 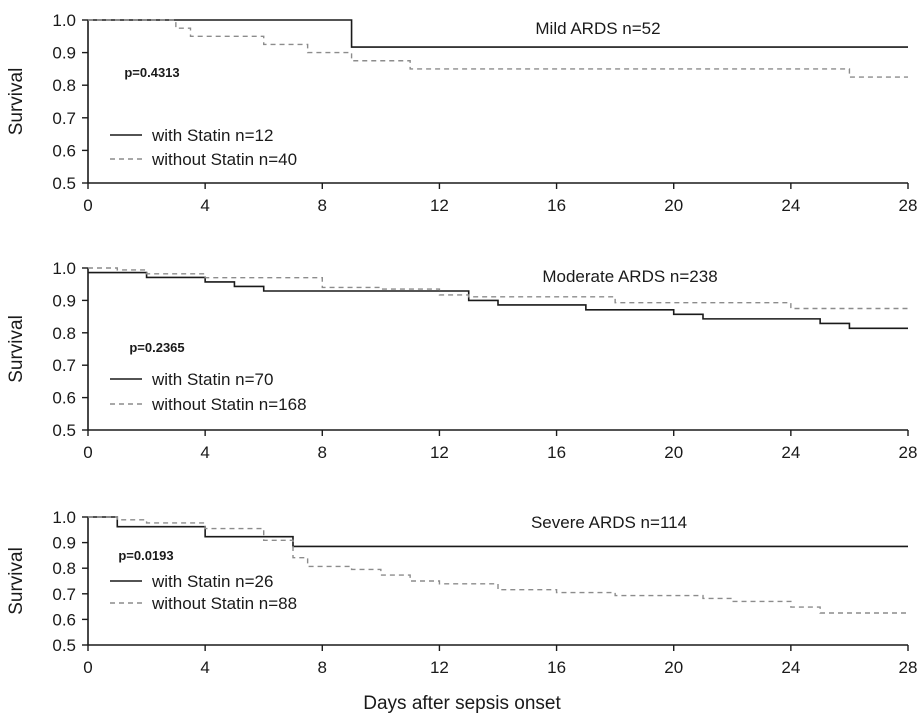 I want to click on p-value-label: p=0.2365, so click(x=156, y=347).